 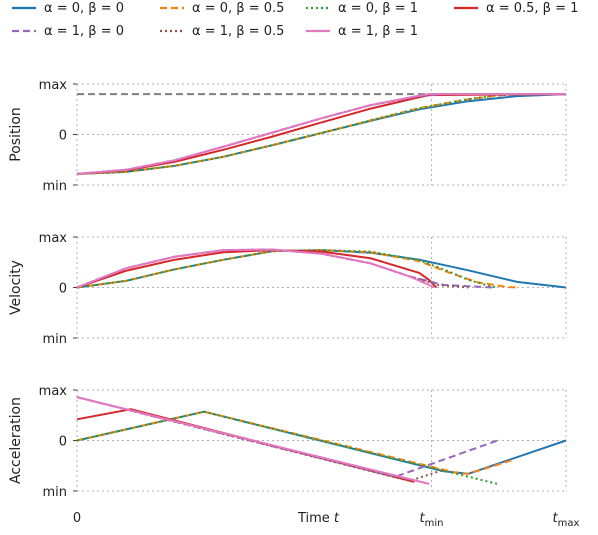 What do you see at coordinates (378, 8) in the screenshot?
I see `legend-label: α = 0, β = 1` at bounding box center [378, 8].